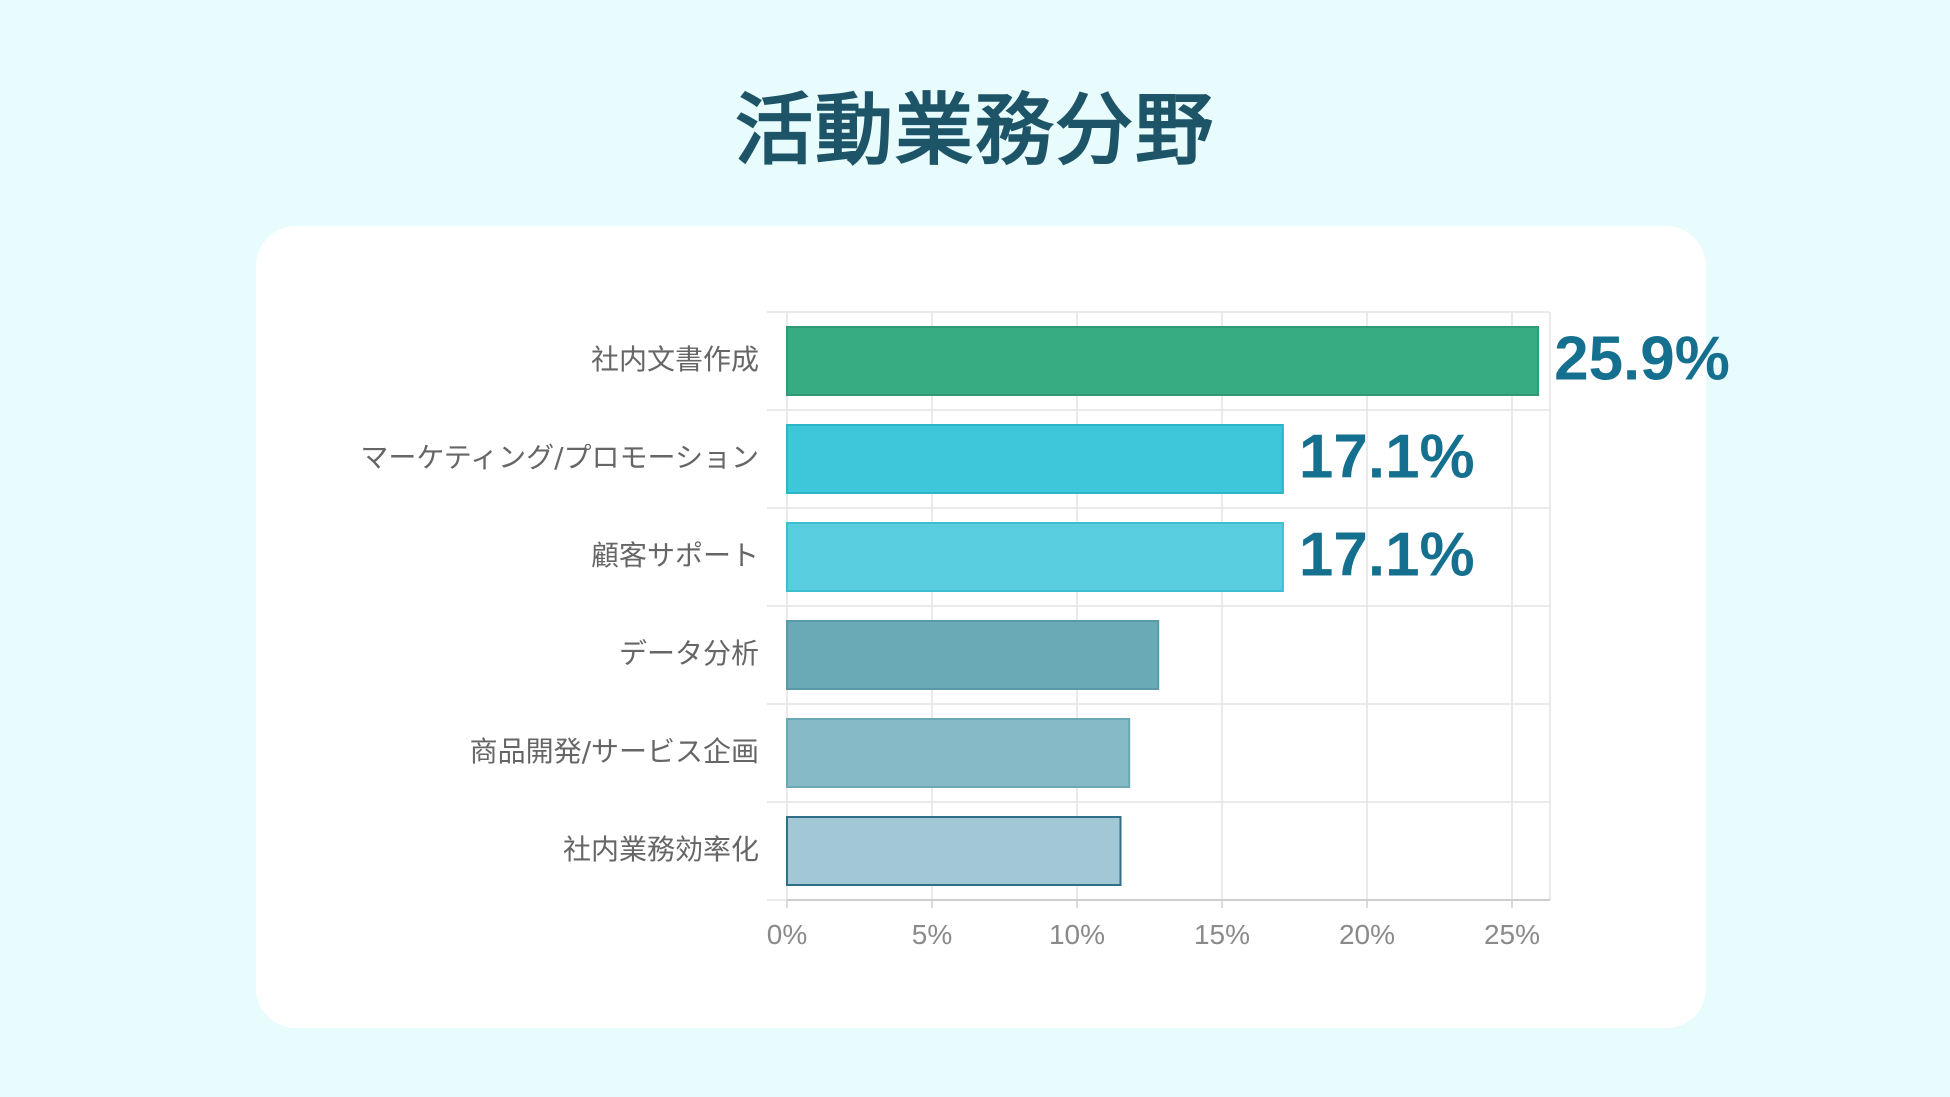  What do you see at coordinates (689, 653) in the screenshot?
I see `category-label: データ分析` at bounding box center [689, 653].